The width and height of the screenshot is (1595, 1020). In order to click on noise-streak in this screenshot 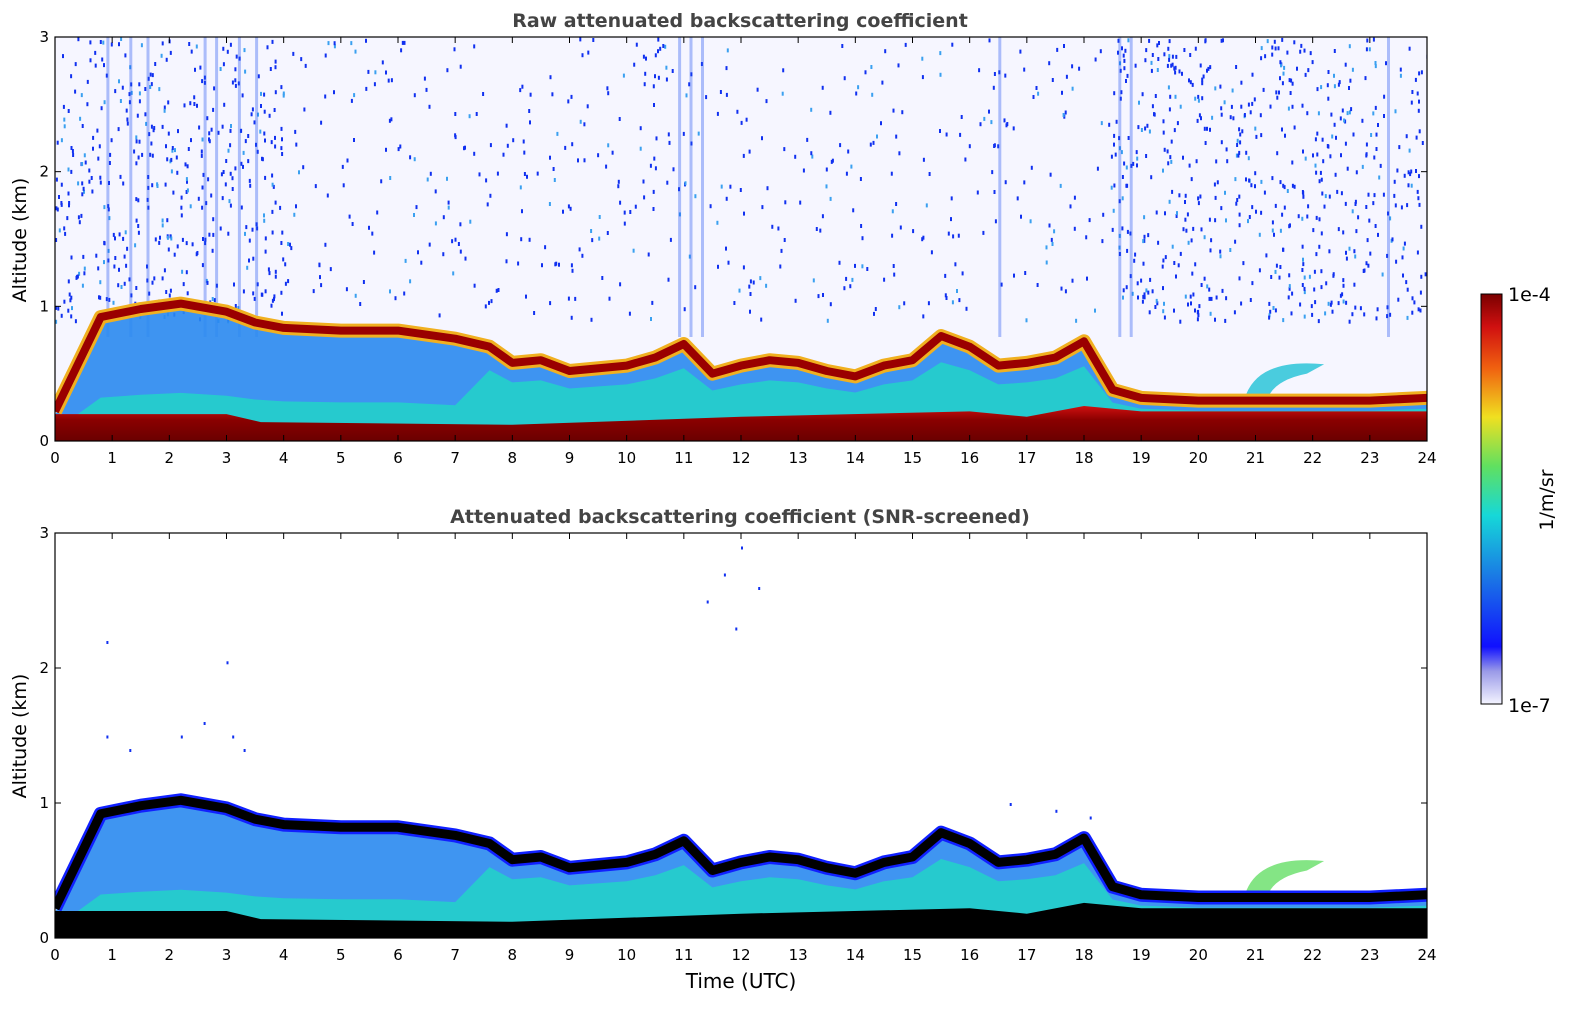, I will do `click(148, 187)`.